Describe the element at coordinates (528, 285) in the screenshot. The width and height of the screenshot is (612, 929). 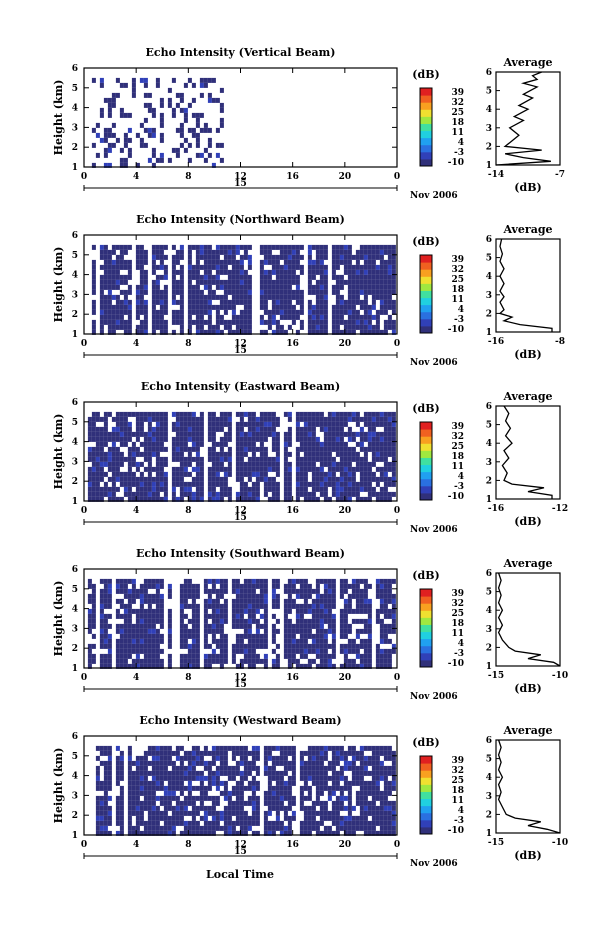
I see `average-frame` at that location.